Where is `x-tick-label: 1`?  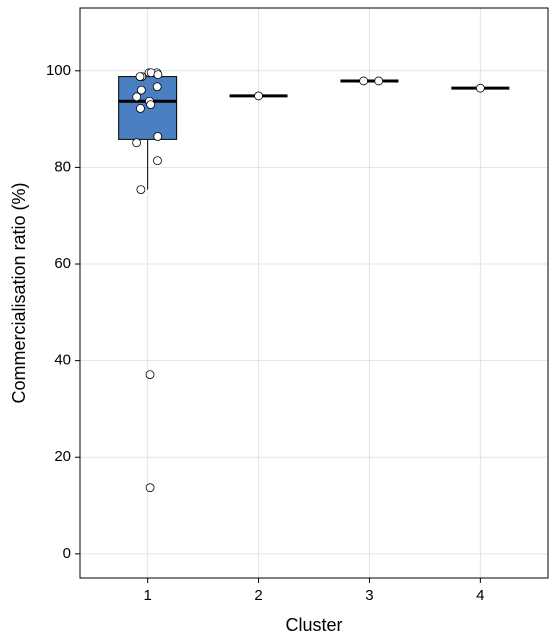 x-tick-label: 1 is located at coordinates (147, 595).